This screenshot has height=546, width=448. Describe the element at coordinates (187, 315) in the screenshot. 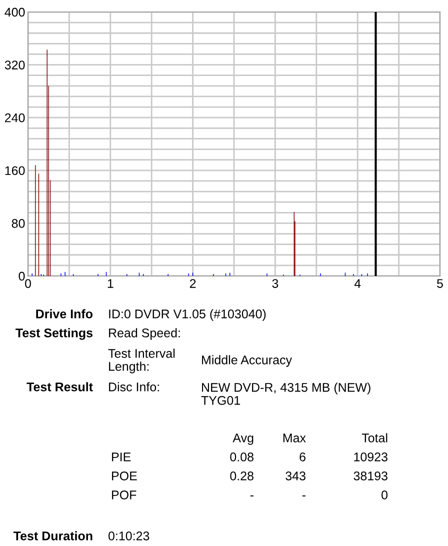

I see `text: ID:0 DVDR V1.05 (#103040)` at that location.